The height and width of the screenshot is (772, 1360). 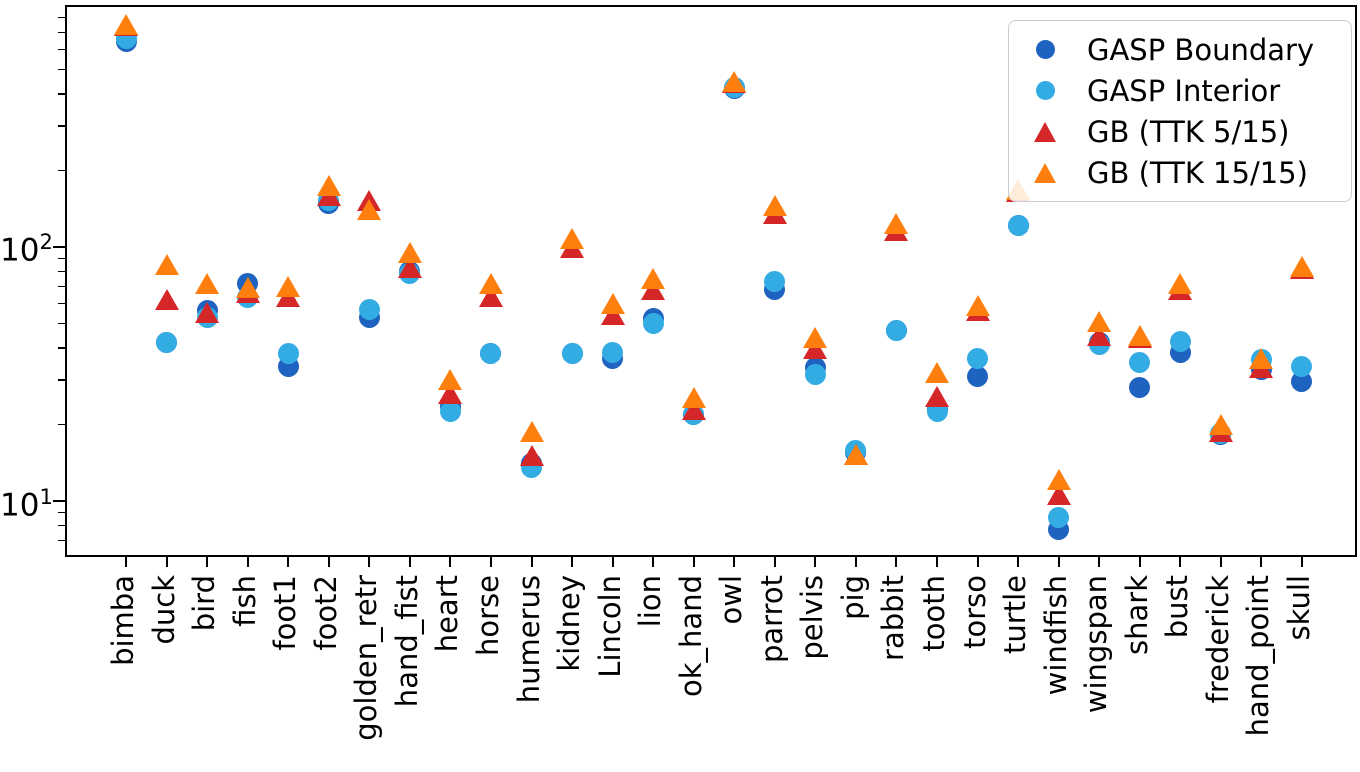 What do you see at coordinates (1015, 614) in the screenshot?
I see `x-axis-tick-label: turtle` at bounding box center [1015, 614].